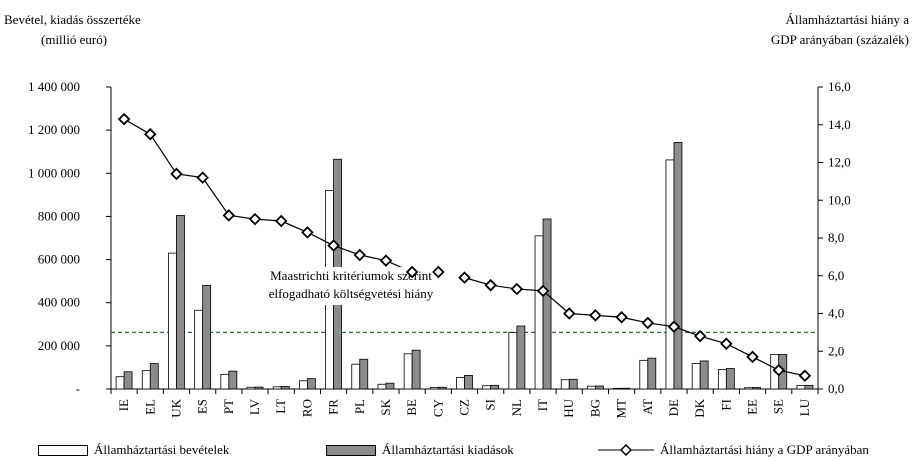  What do you see at coordinates (128, 380) in the screenshot?
I see `bar-expenditure-ie` at bounding box center [128, 380].